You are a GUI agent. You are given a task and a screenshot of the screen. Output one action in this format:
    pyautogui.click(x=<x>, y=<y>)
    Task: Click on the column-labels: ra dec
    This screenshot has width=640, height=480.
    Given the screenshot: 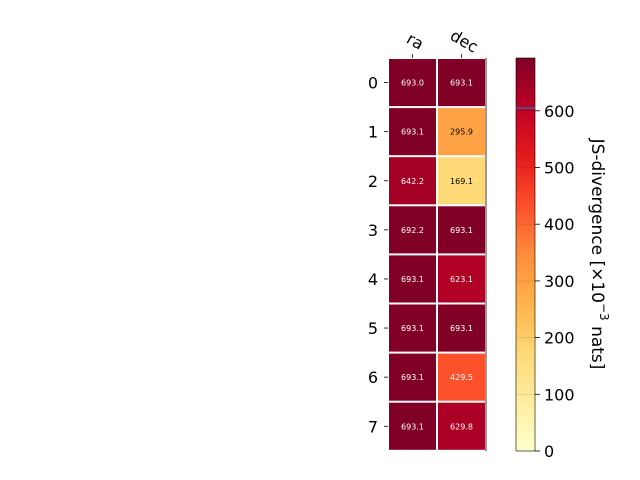 What is the action you would take?
    pyautogui.click(x=442, y=42)
    